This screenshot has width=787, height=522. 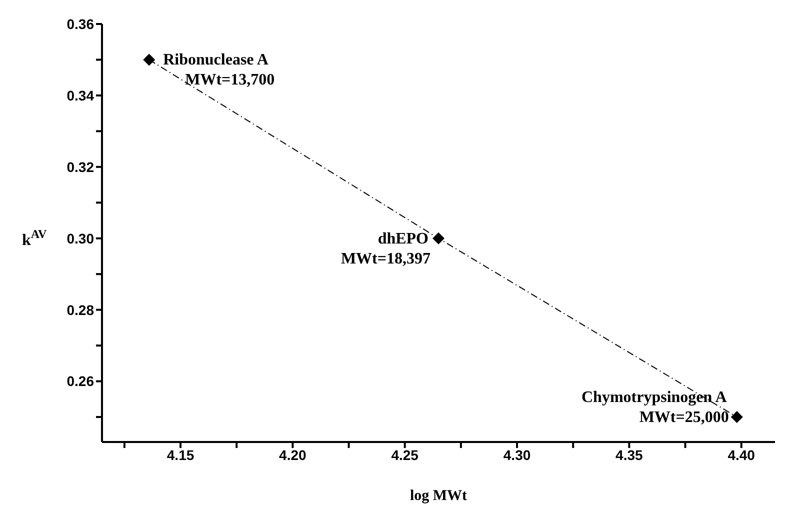 What do you see at coordinates (385, 259) in the screenshot?
I see `annotation: MWt=18,397` at bounding box center [385, 259].